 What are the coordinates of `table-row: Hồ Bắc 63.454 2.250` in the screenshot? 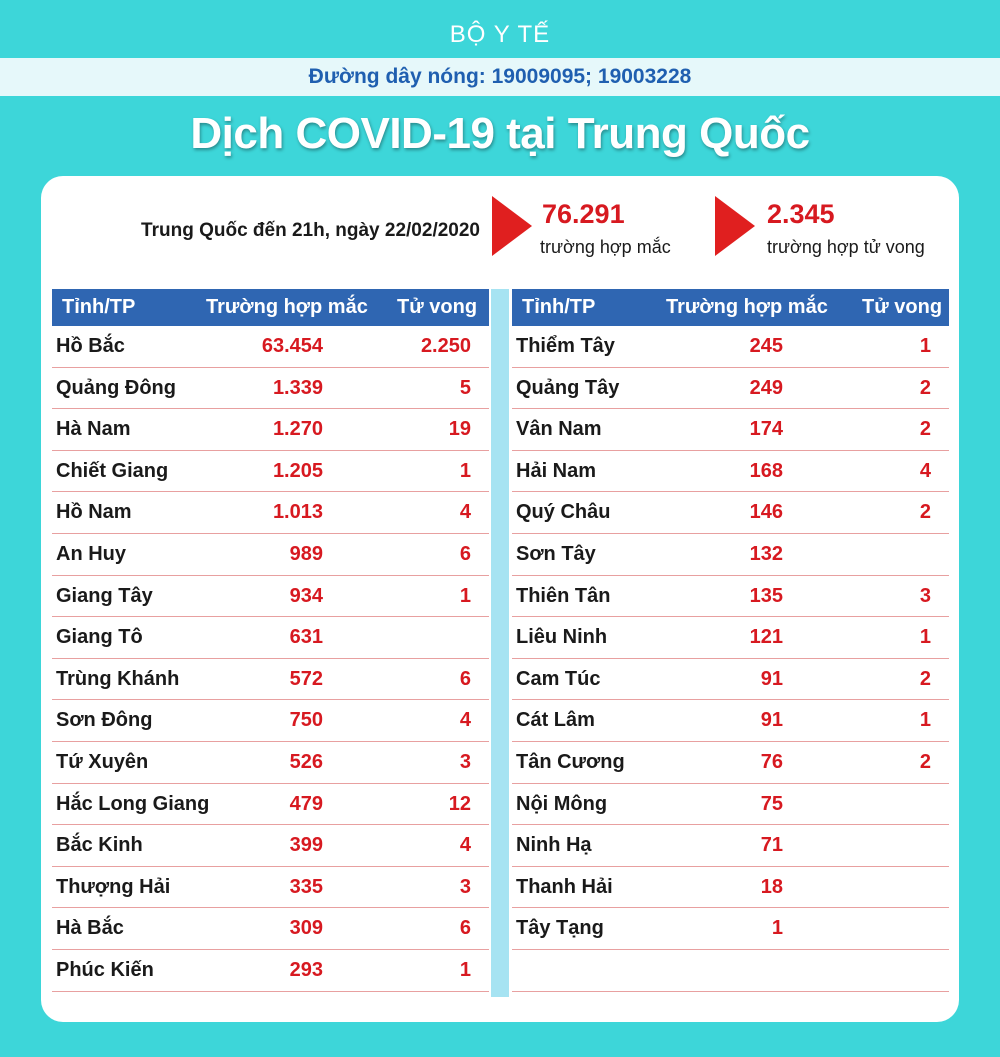 It's located at (270, 347).